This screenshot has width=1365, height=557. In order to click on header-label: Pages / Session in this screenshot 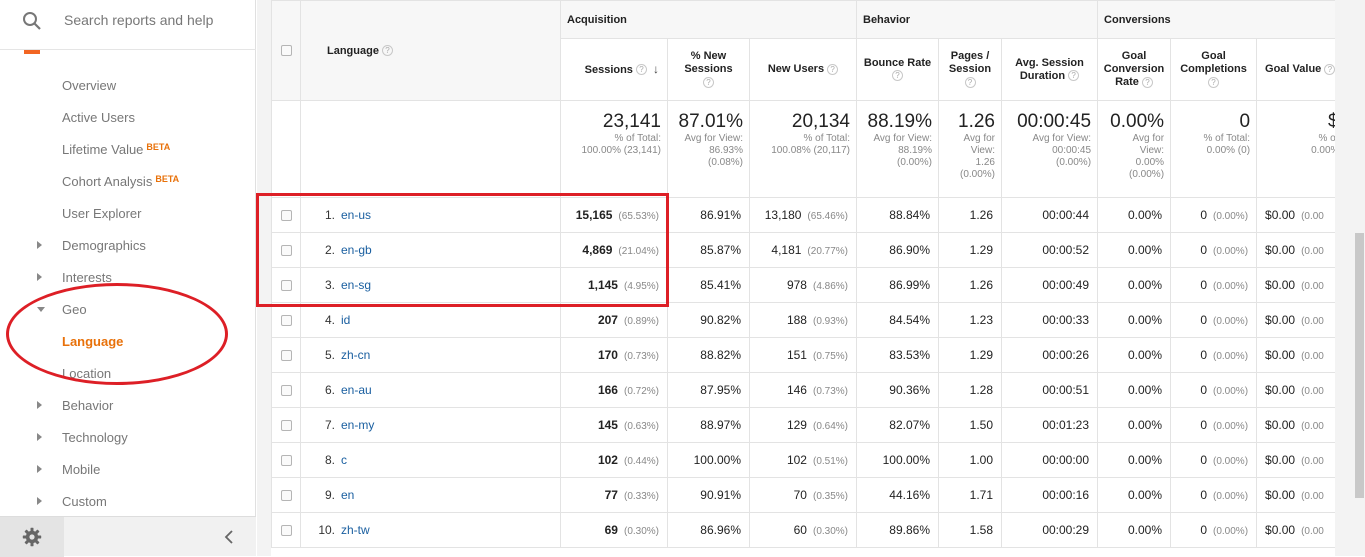, I will do `click(970, 62)`.